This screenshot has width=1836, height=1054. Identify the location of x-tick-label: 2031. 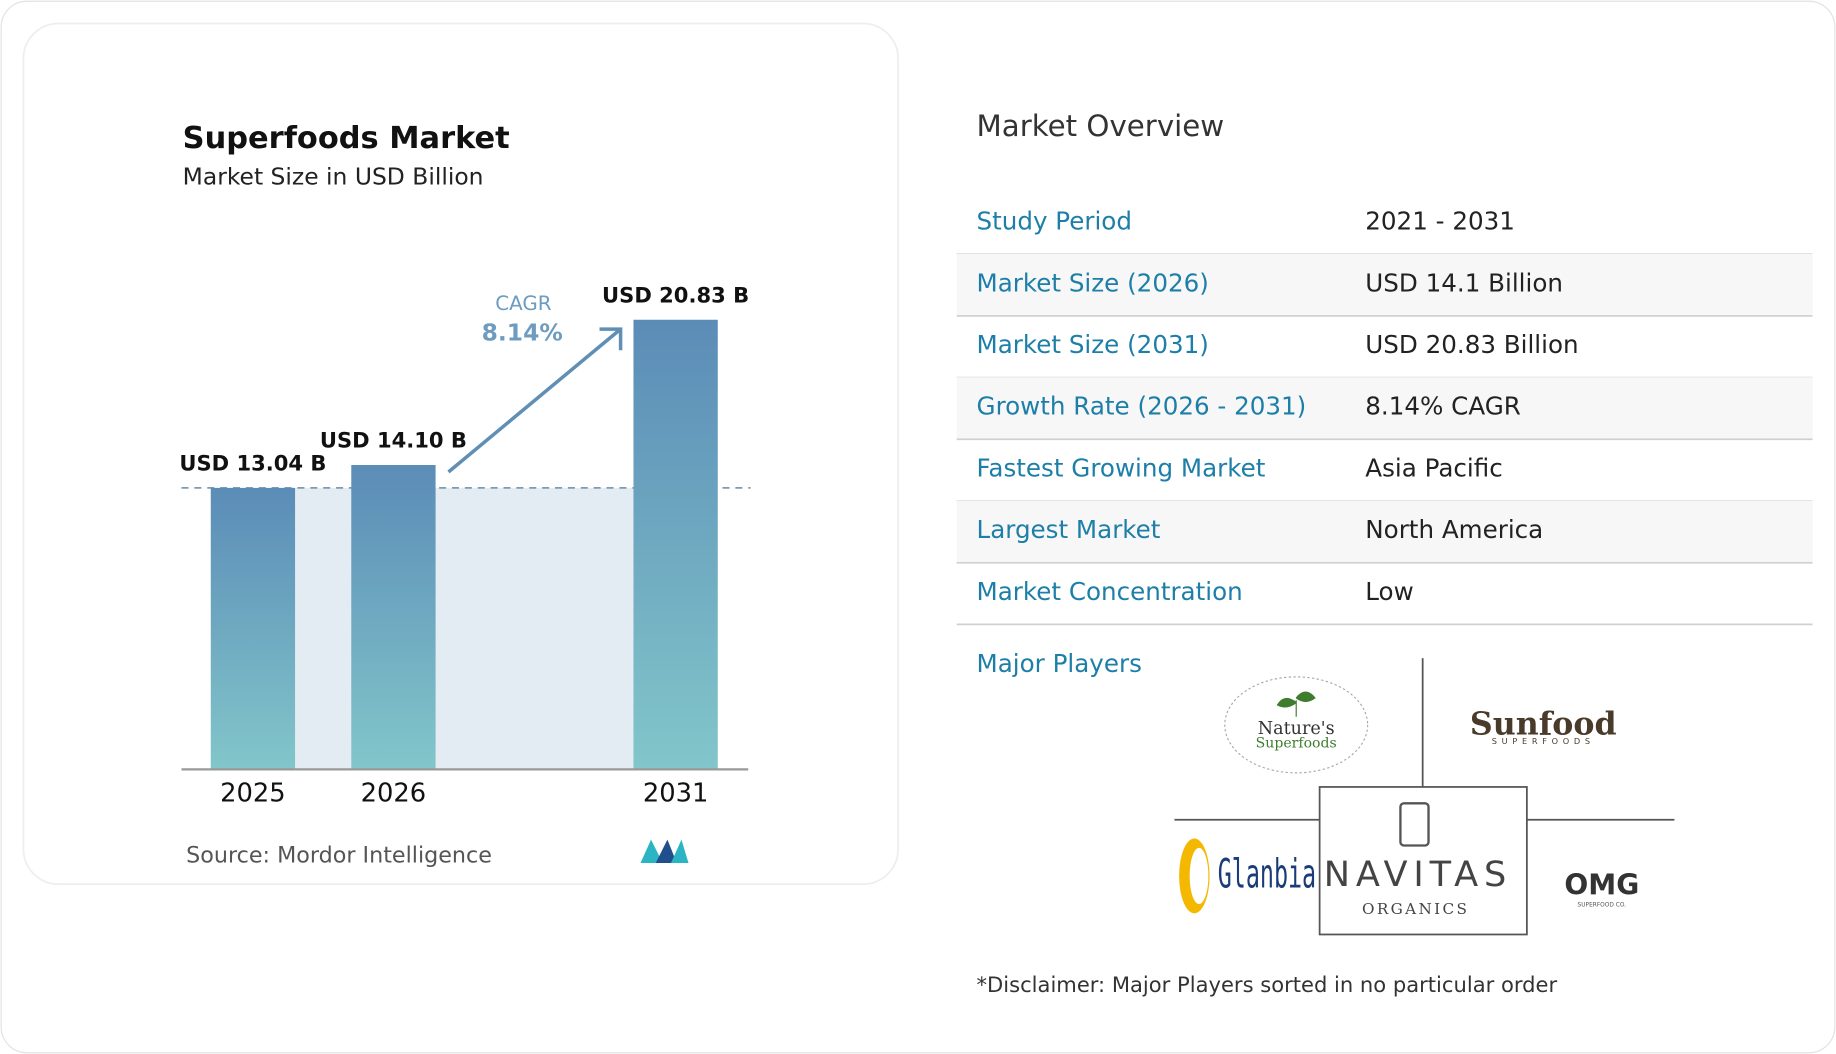
(676, 793).